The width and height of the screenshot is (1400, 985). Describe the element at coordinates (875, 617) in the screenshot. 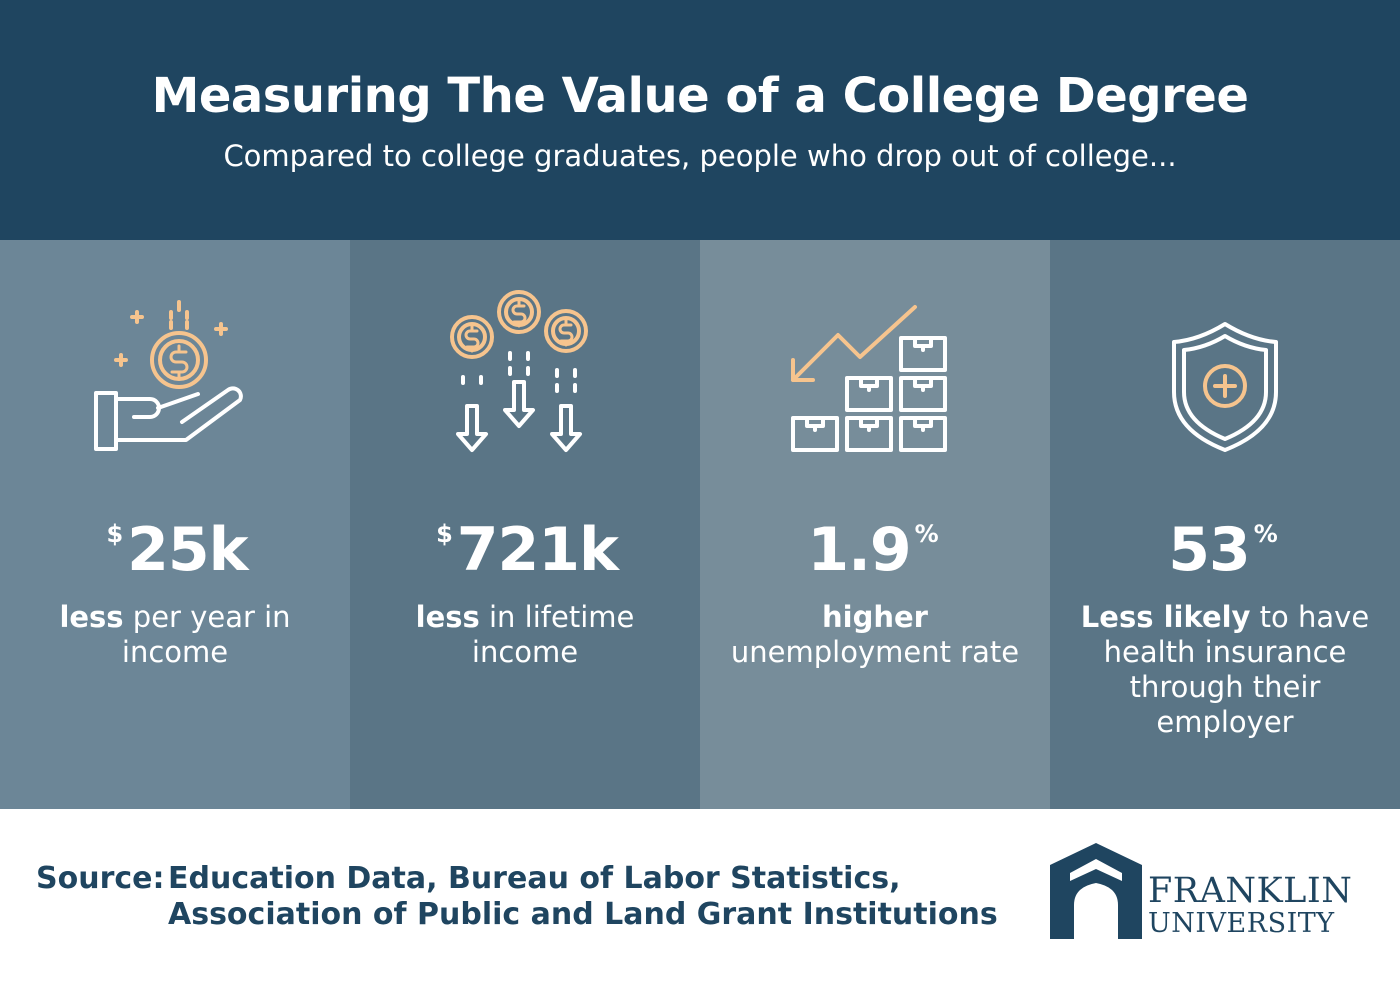

I see `stat-description-bold: higher` at that location.